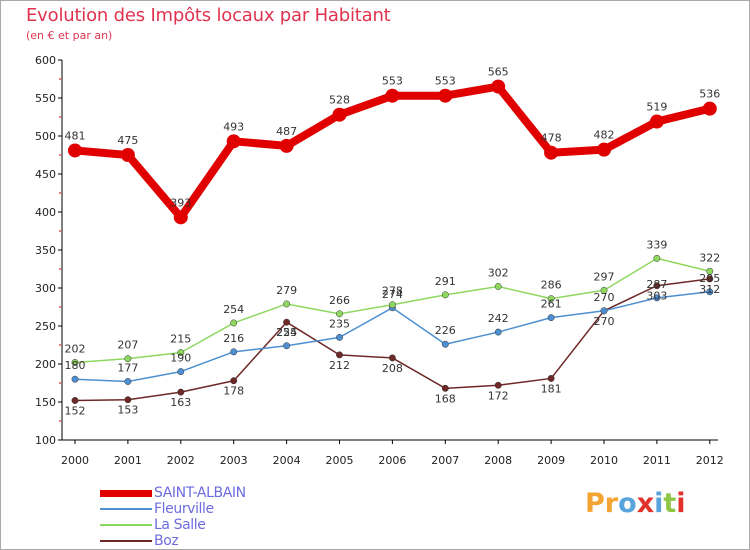  I want to click on data-label: 274, so click(392, 294).